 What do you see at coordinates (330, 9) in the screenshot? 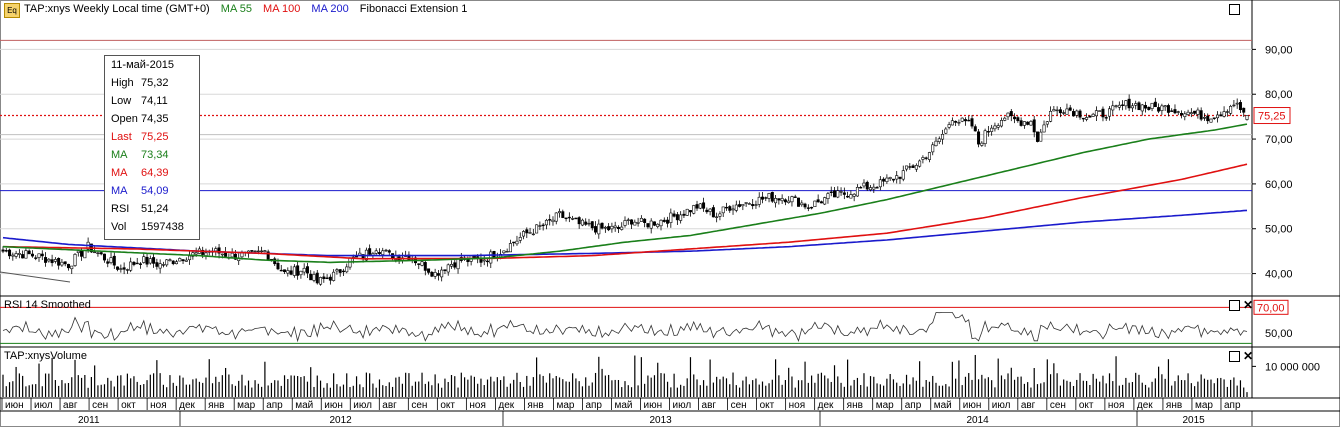
I see `ma200-legend: MA 200` at bounding box center [330, 9].